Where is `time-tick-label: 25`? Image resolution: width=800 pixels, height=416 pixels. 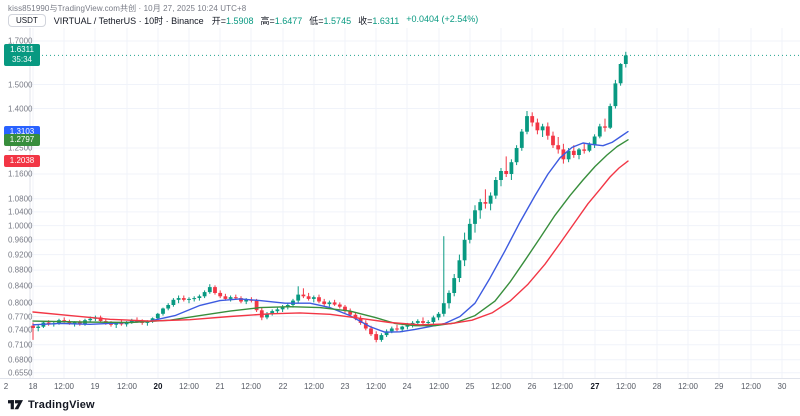 time-tick-label: 25 is located at coordinates (470, 386).